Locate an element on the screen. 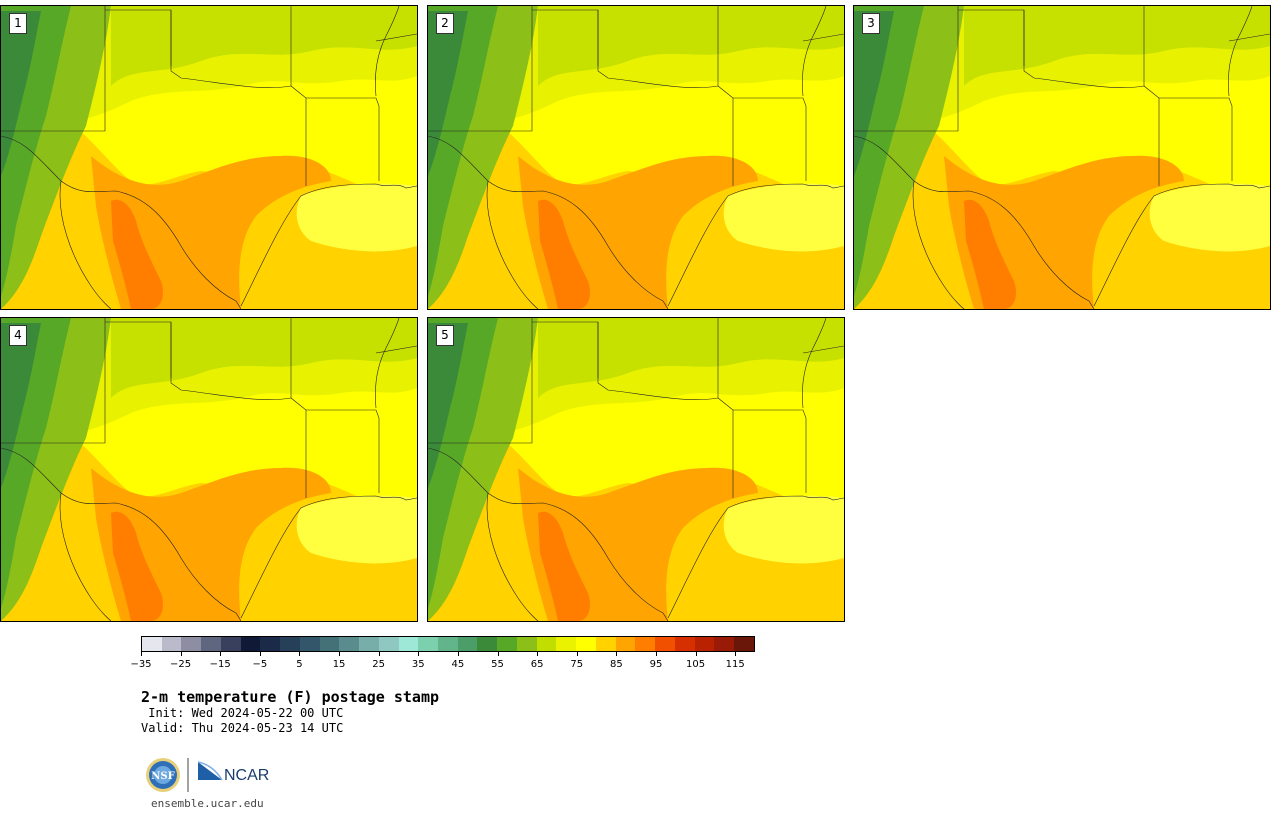 Image resolution: width=1280 pixels, height=815 pixels. member-panel-3: 3 is located at coordinates (1062, 157).